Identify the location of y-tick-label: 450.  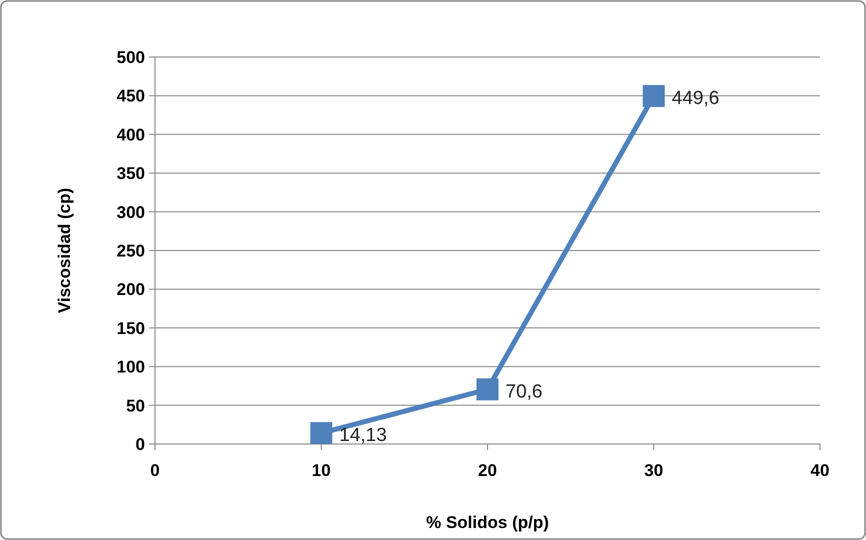
(130, 96).